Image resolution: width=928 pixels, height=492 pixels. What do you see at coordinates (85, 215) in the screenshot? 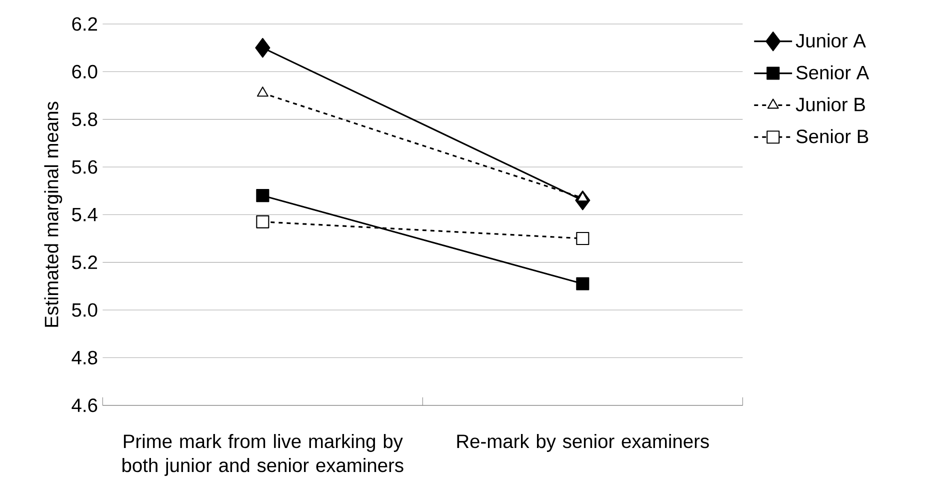
I see `y-tick-label: 5.4` at bounding box center [85, 215].